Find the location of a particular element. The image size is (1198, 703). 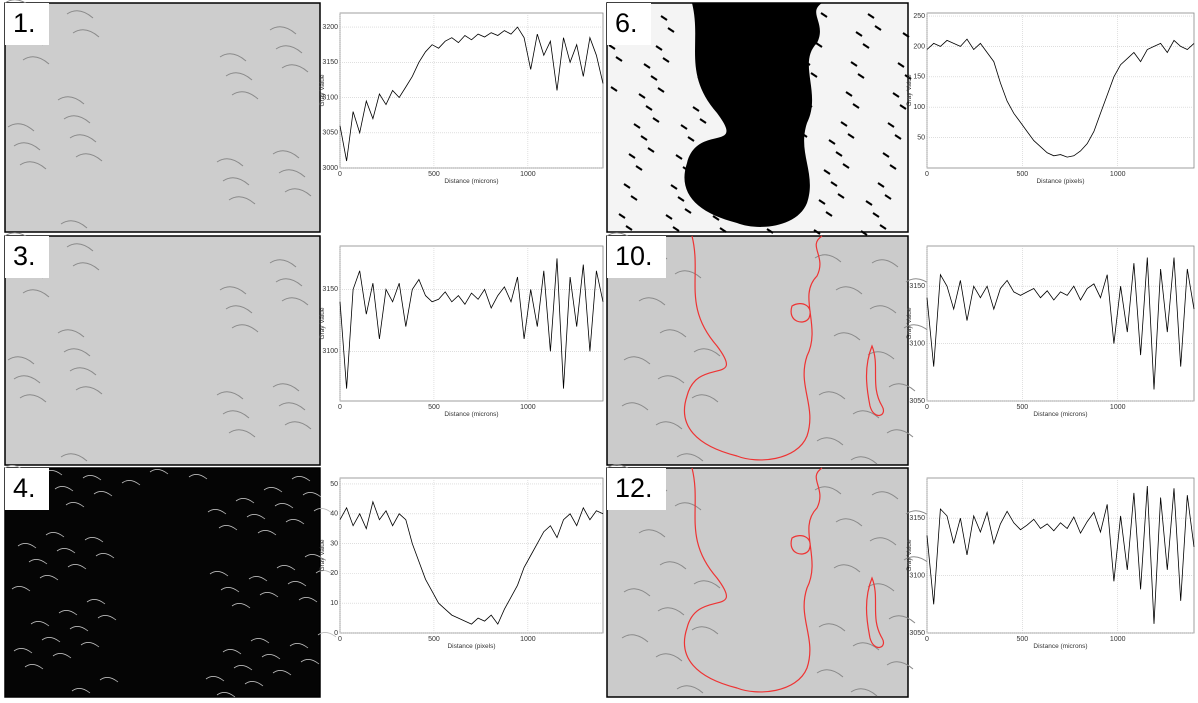

x-tick-label: 500 is located at coordinates (434, 407).